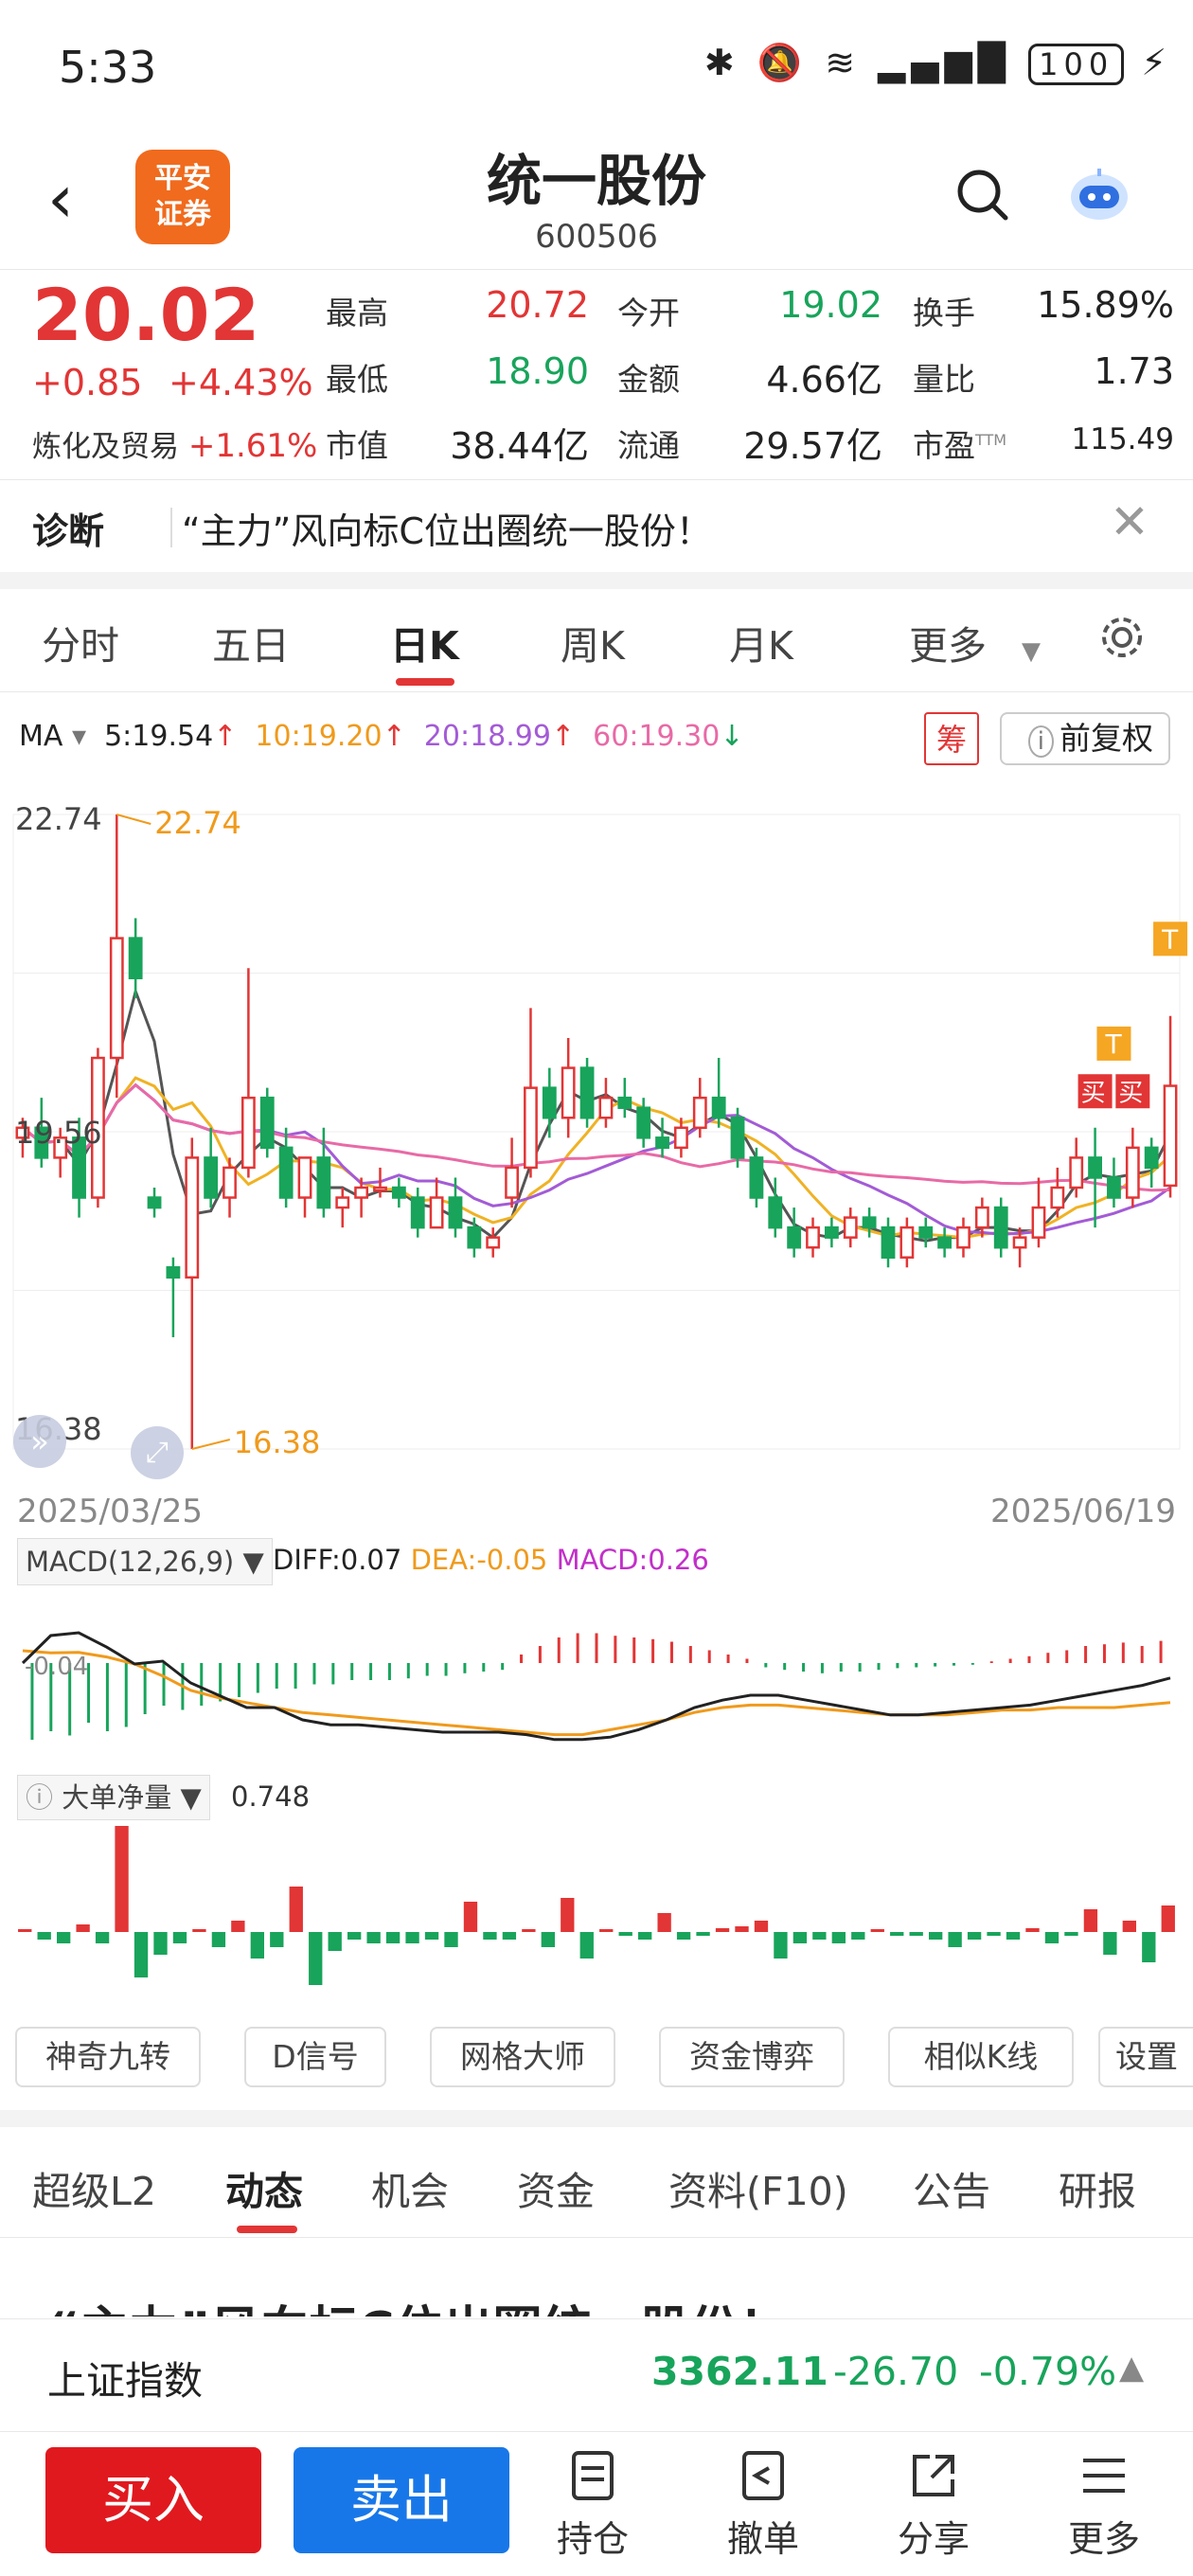  Describe the element at coordinates (251, 646) in the screenshot. I see `tab-five-day: 五日` at that location.